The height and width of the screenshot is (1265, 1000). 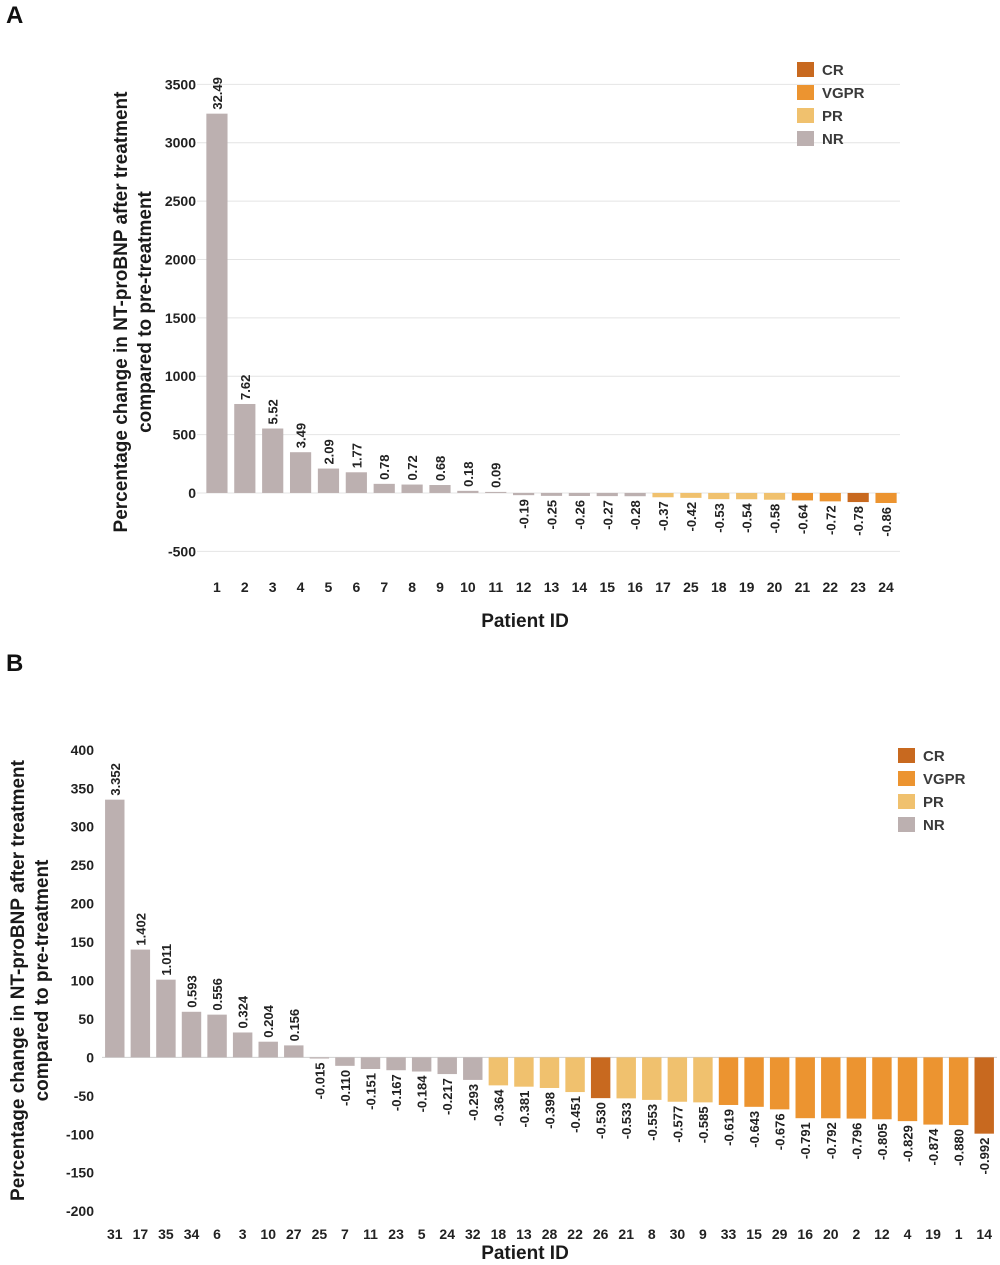 What do you see at coordinates (217, 93) in the screenshot?
I see `bar-value-label: 32.49` at bounding box center [217, 93].